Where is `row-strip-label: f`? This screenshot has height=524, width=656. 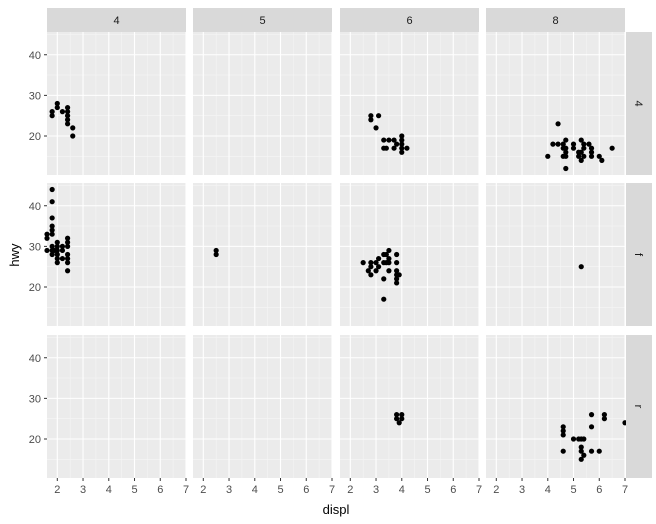 row-strip-label: f is located at coordinates (638, 255).